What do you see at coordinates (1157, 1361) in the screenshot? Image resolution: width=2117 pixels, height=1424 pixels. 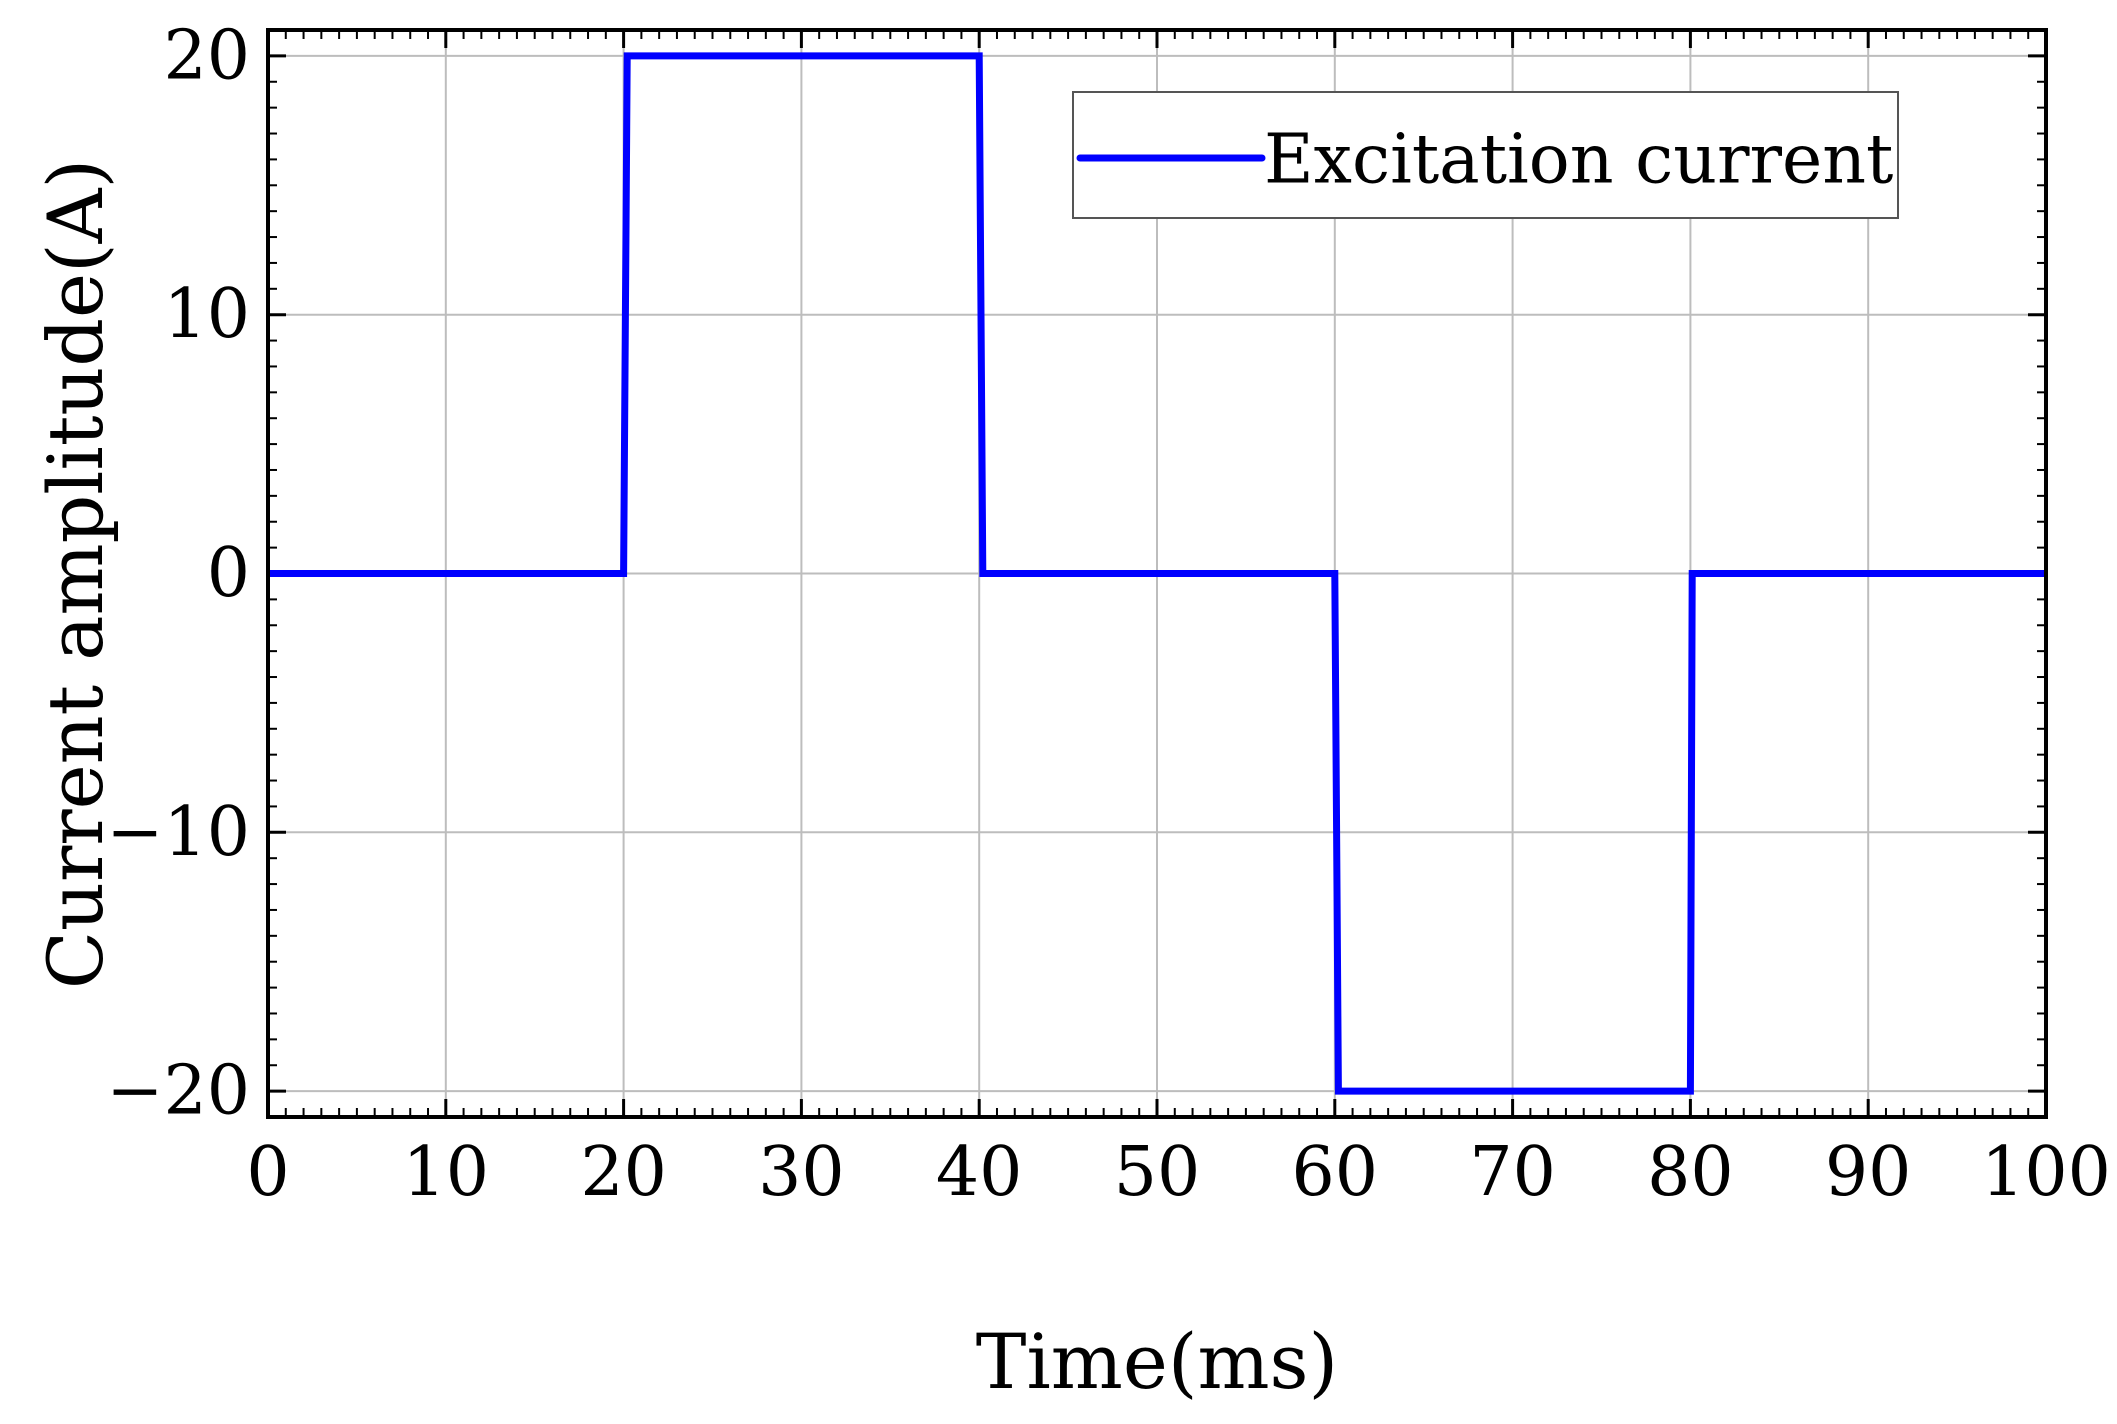 I see `x-axis-title: Time(ms)` at bounding box center [1157, 1361].